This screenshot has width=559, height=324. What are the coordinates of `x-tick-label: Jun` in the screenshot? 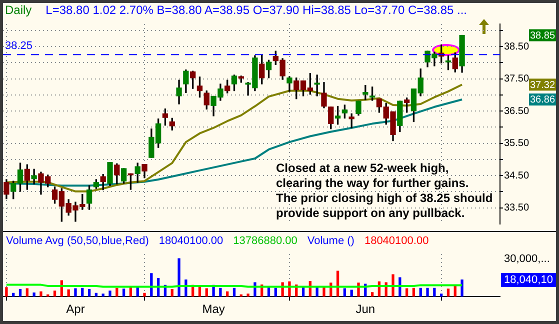 It's located at (366, 309).